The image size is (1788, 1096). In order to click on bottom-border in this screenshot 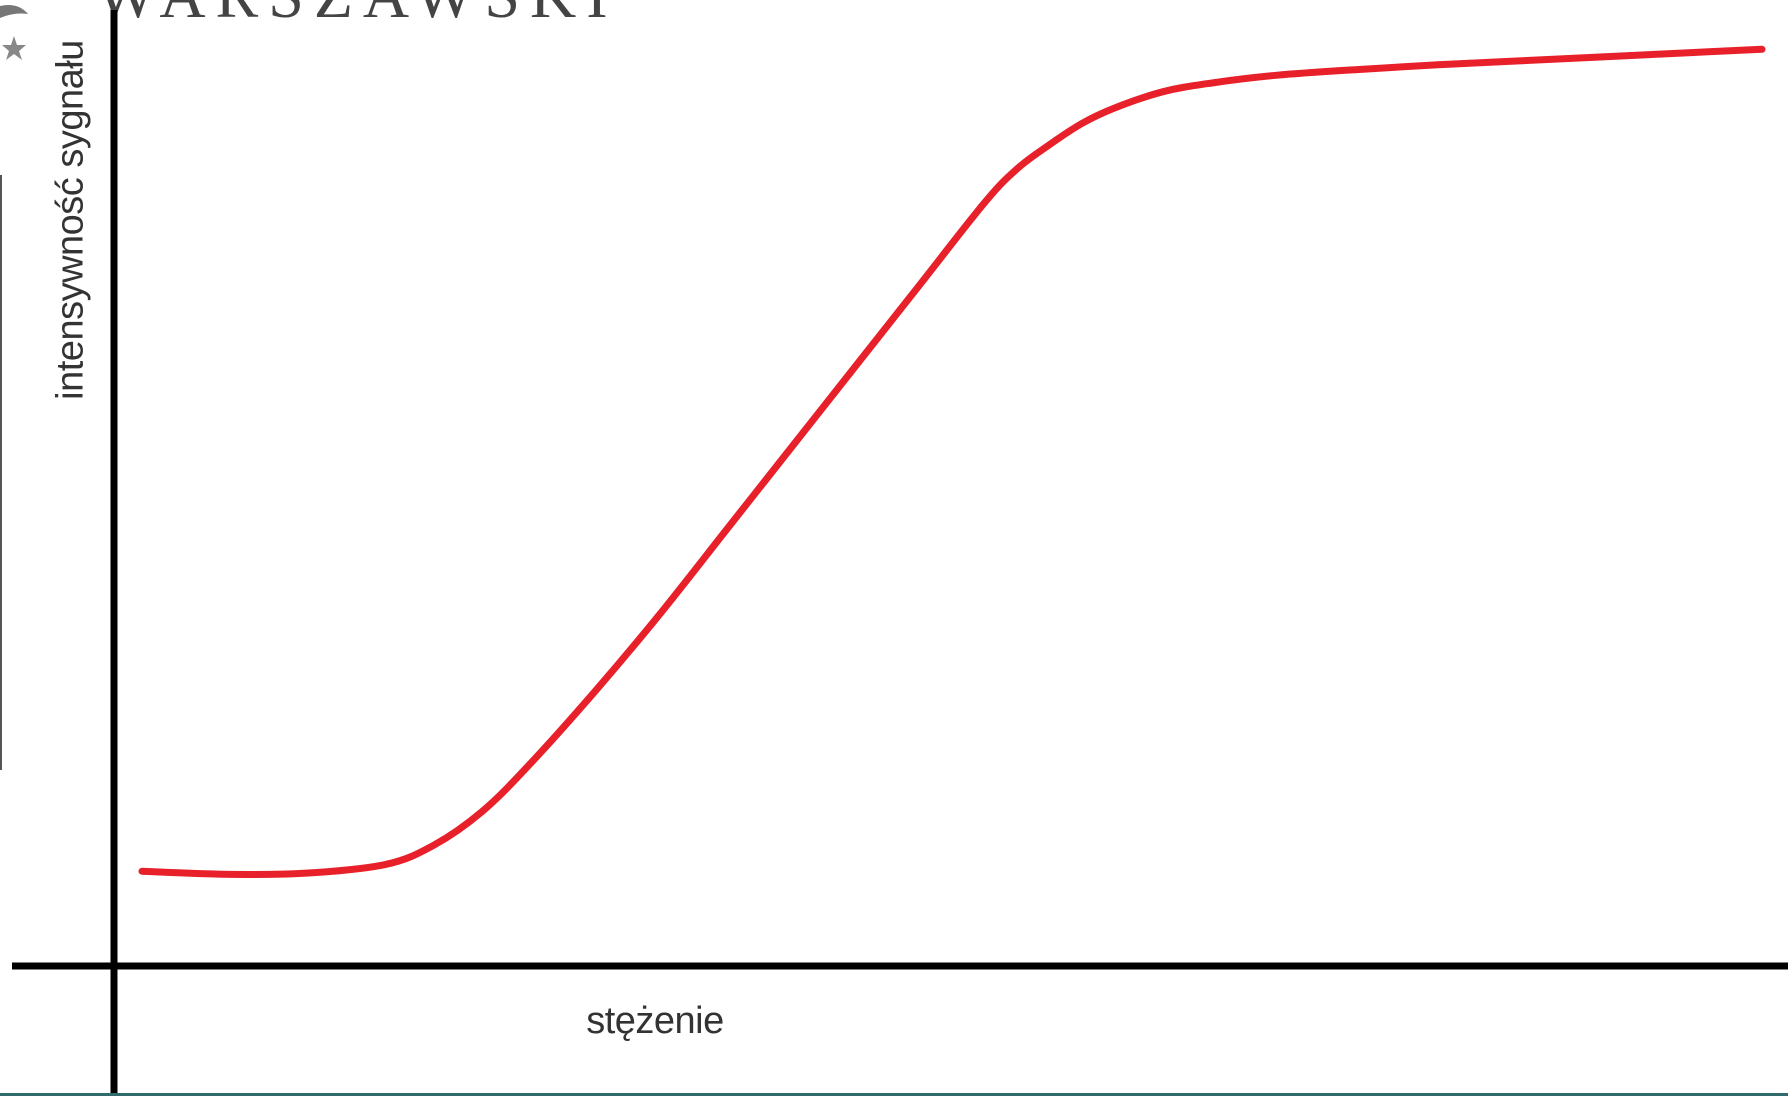, I will do `click(894, 1094)`.